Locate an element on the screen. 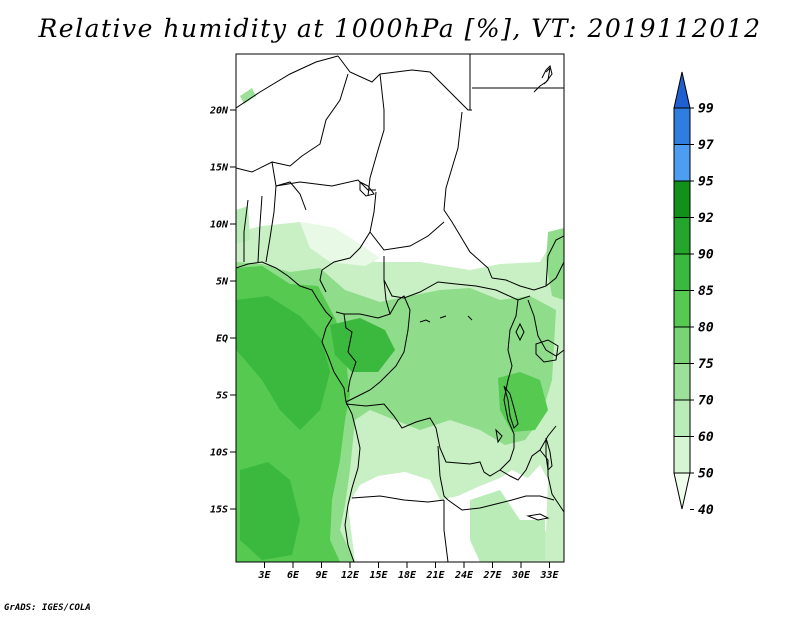 Image resolution: width=800 pixels, height=618 pixels. humidity-patch-sw is located at coordinates (270, 511).